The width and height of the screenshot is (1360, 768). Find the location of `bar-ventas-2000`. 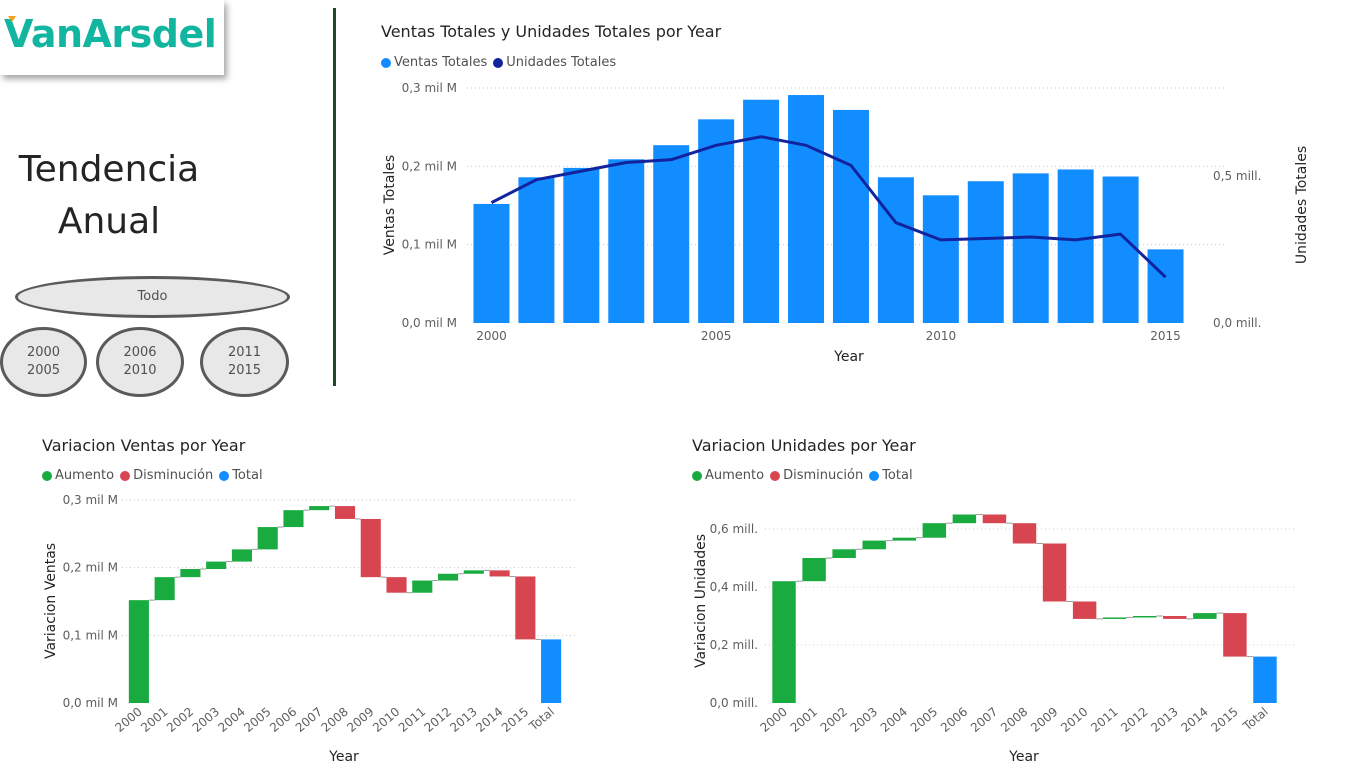

bar-ventas-2000 is located at coordinates (491, 263).